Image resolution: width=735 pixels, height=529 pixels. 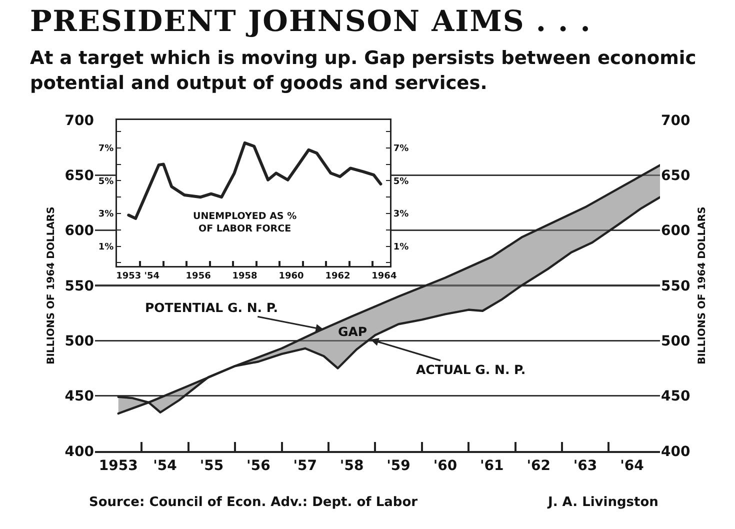 What do you see at coordinates (602, 502) in the screenshot?
I see `text: J. A. Livingston` at bounding box center [602, 502].